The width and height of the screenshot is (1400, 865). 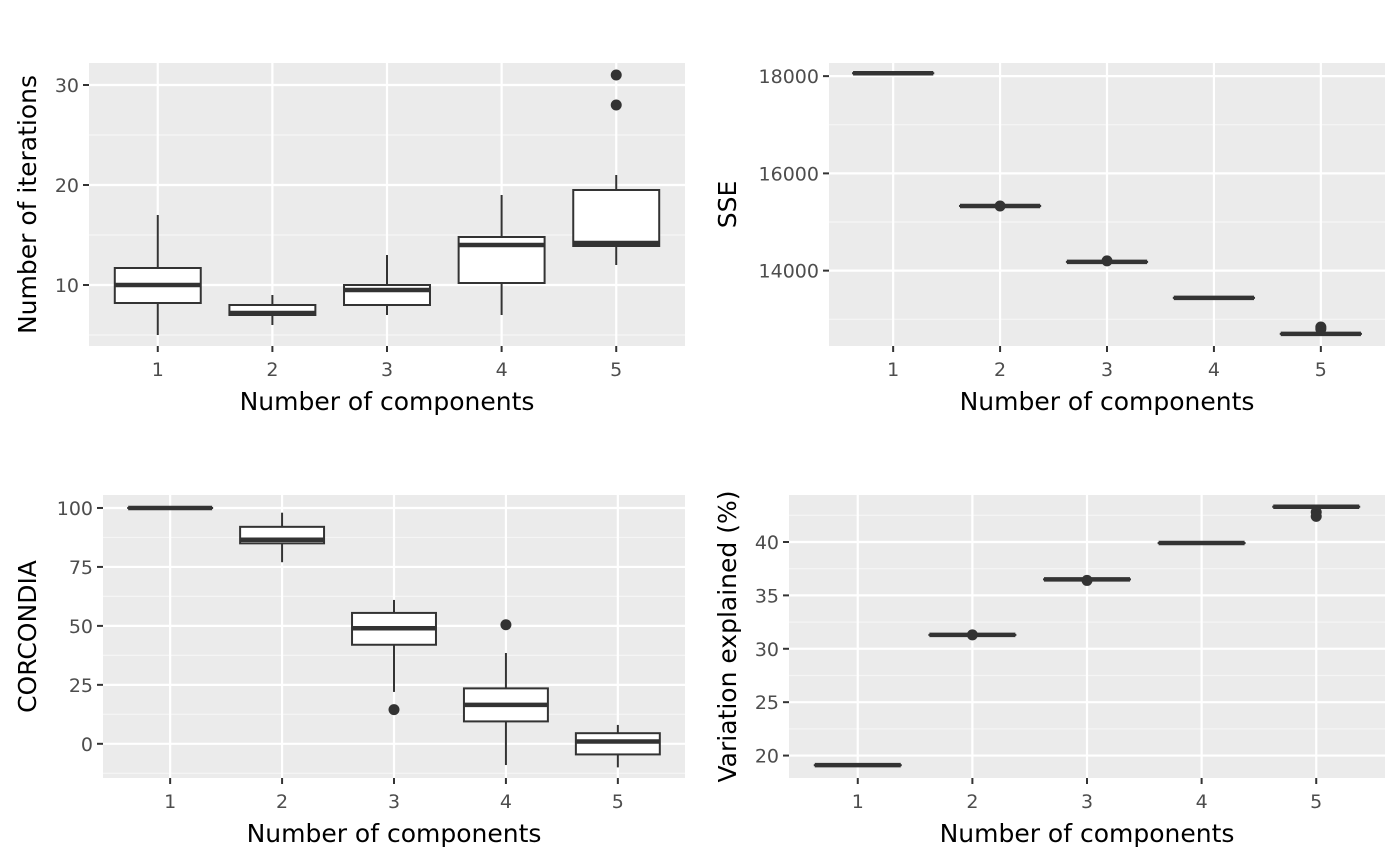 What do you see at coordinates (767, 596) in the screenshot?
I see `y-tick-label: 35` at bounding box center [767, 596].